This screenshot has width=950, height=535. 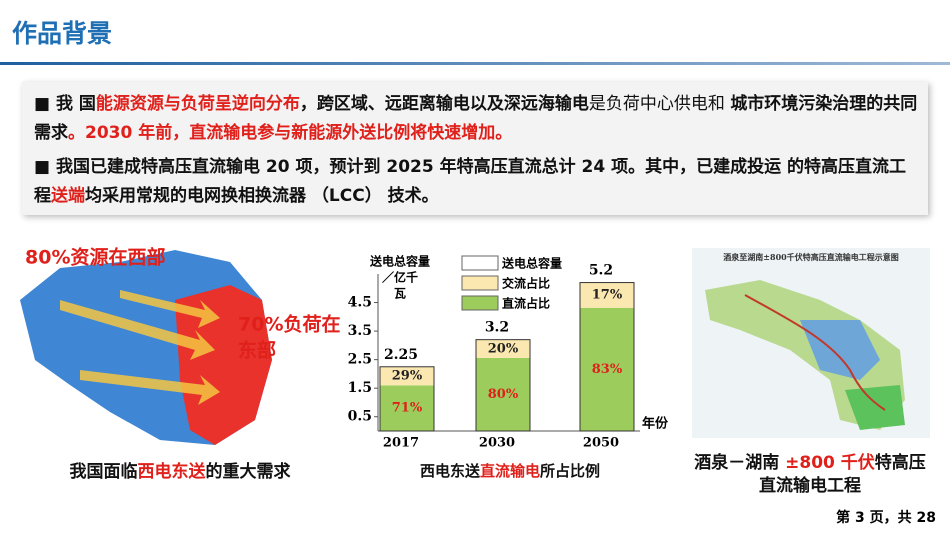 I want to click on y-tick-label: 2.5, so click(x=360, y=360).